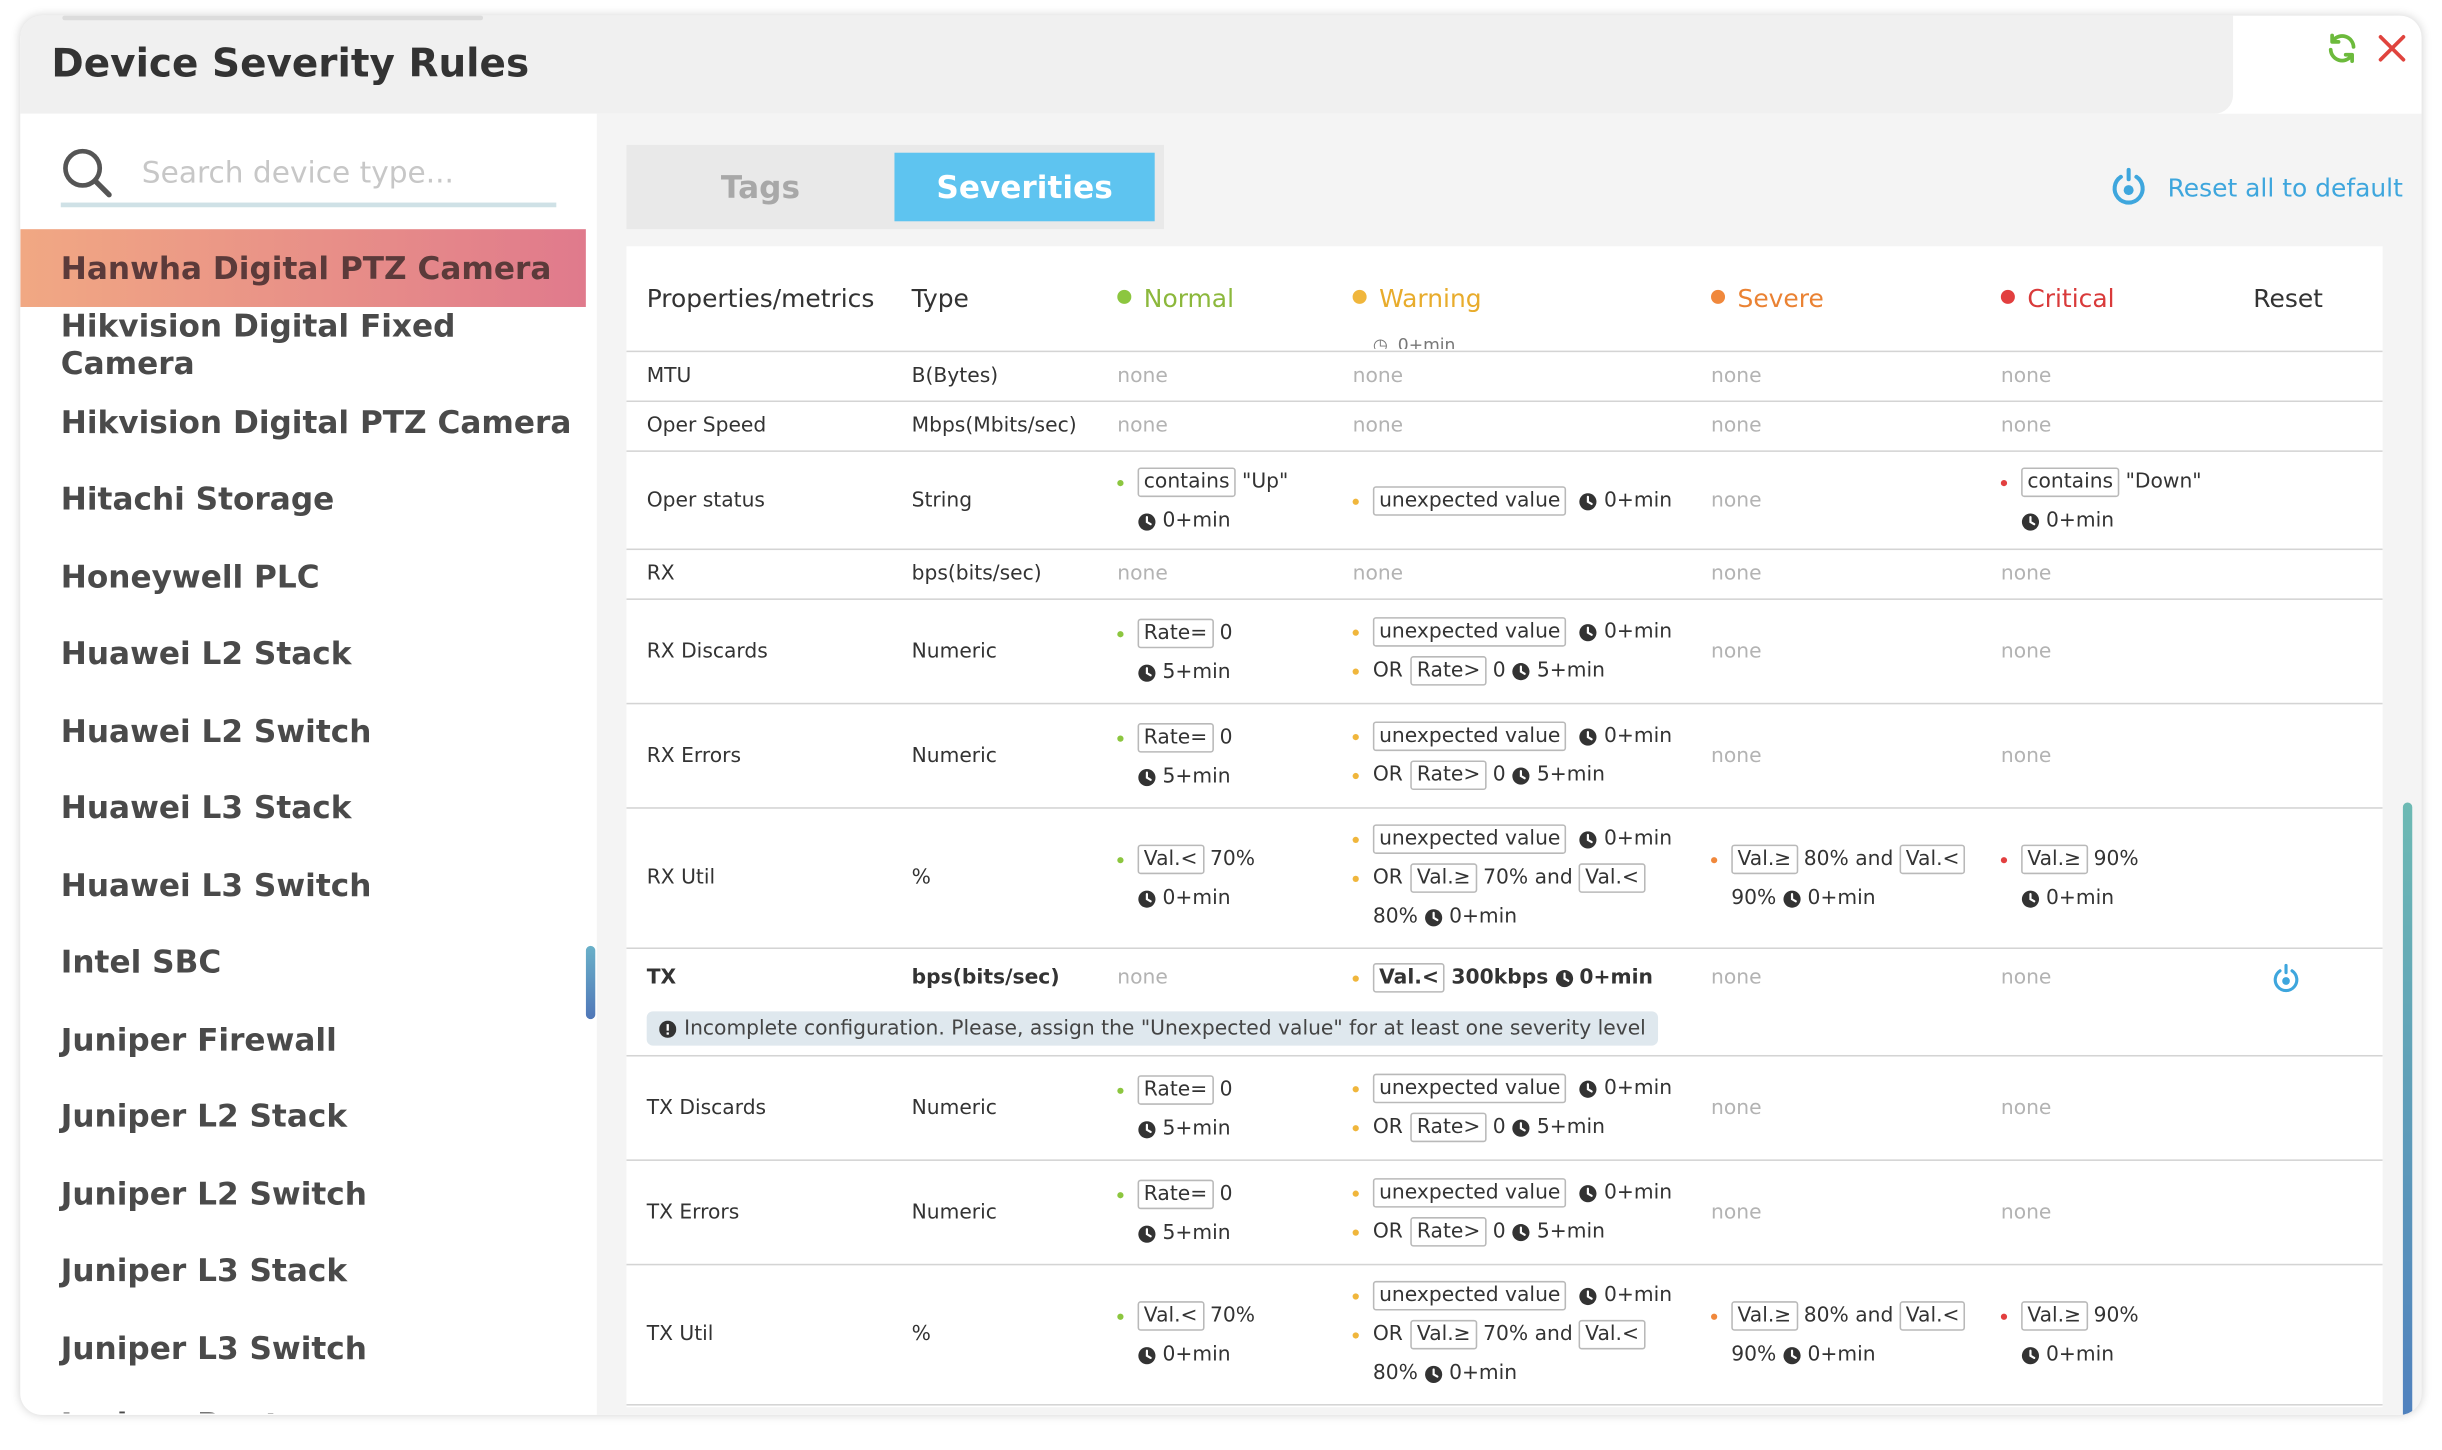 This screenshot has height=1450, width=2442. I want to click on reset-all-button: Reset all to default, so click(2255, 187).